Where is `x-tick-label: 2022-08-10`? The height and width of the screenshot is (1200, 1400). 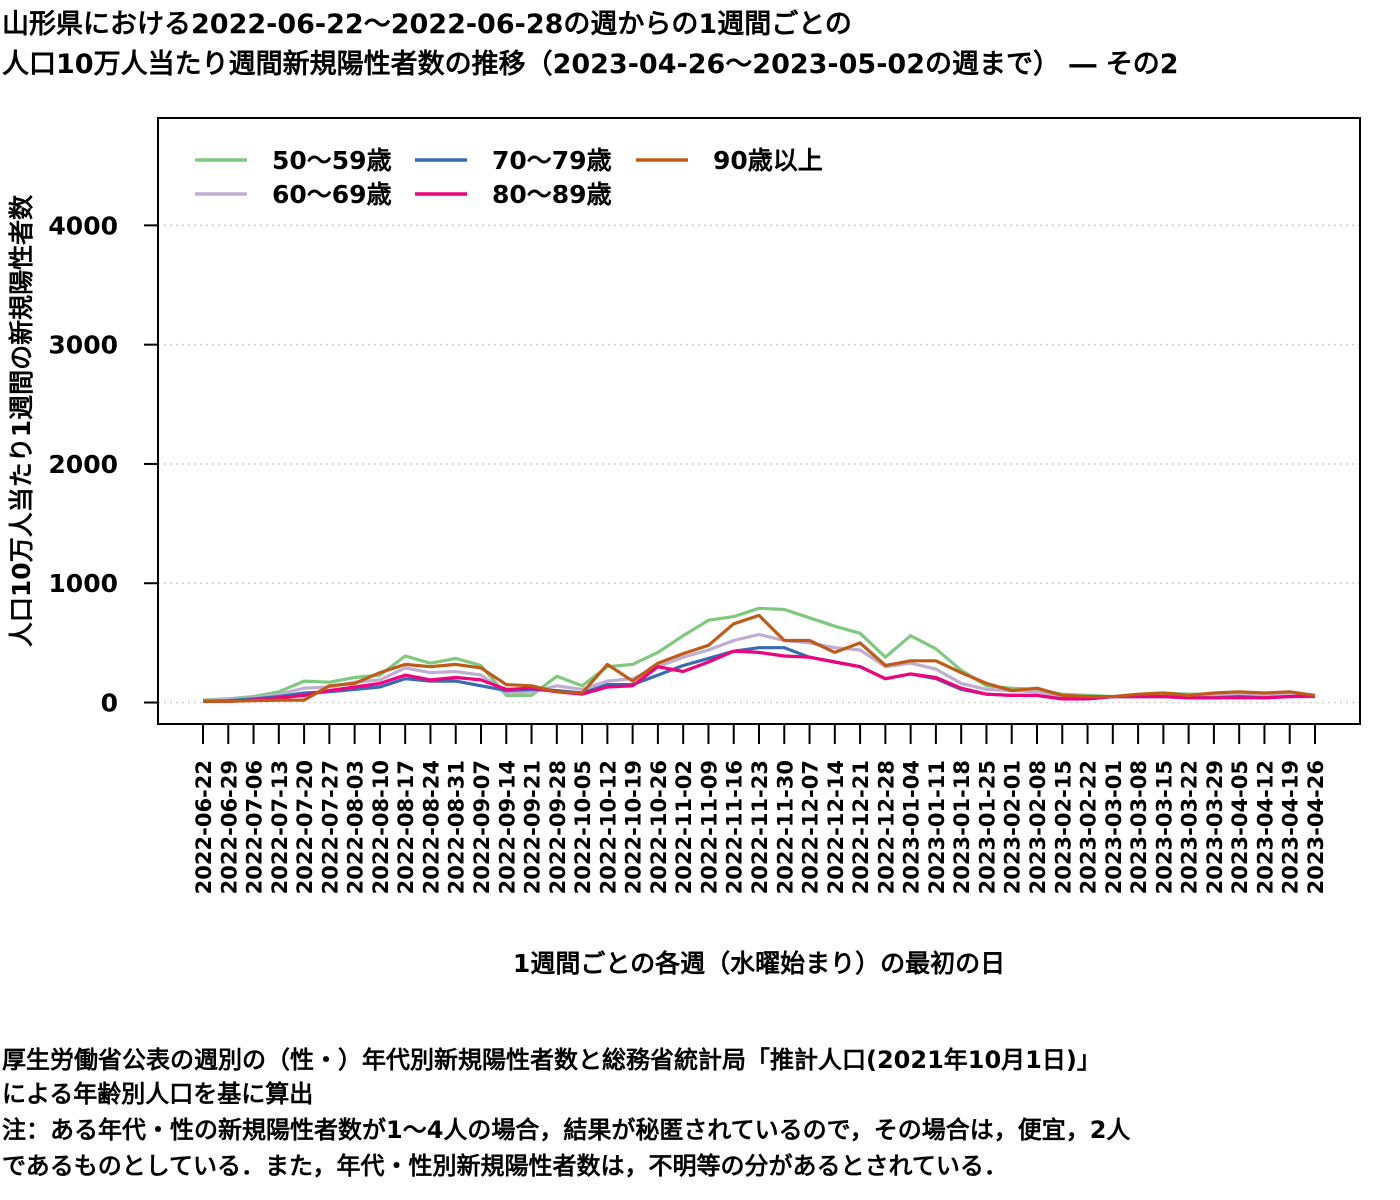 x-tick-label: 2022-08-10 is located at coordinates (381, 827).